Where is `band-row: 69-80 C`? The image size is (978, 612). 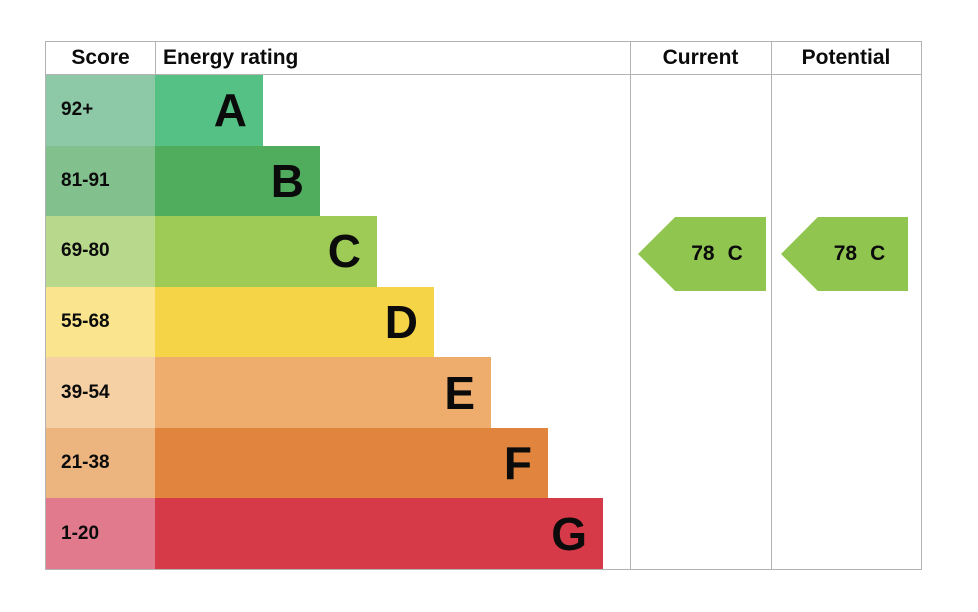 band-row: 69-80 C is located at coordinates (338, 251).